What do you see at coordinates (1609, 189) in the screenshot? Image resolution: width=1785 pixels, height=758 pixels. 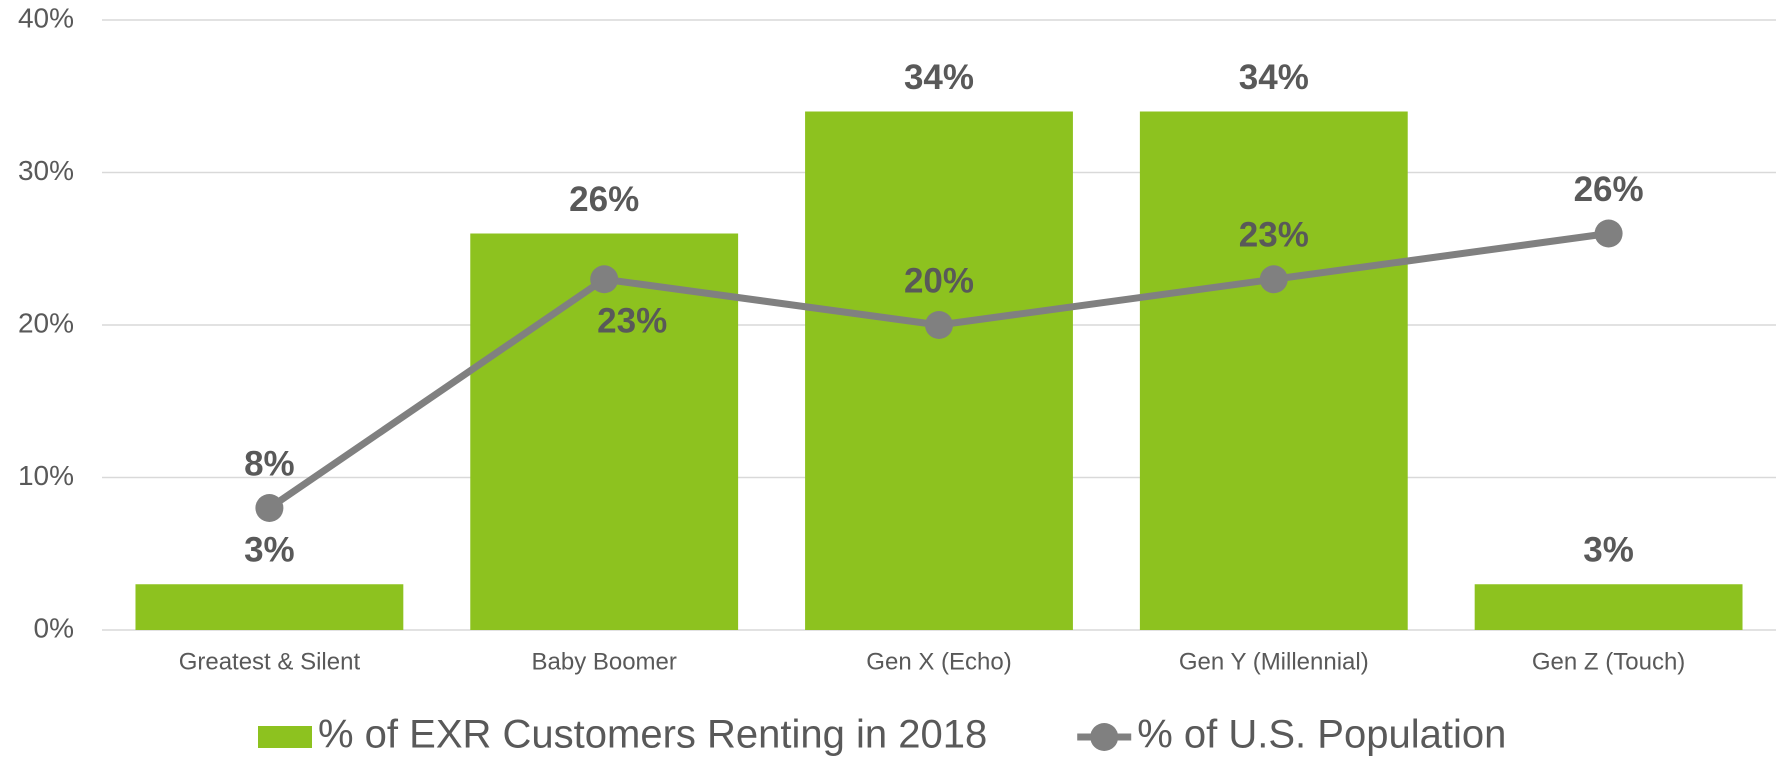 I see `line-value-label: 26%` at bounding box center [1609, 189].